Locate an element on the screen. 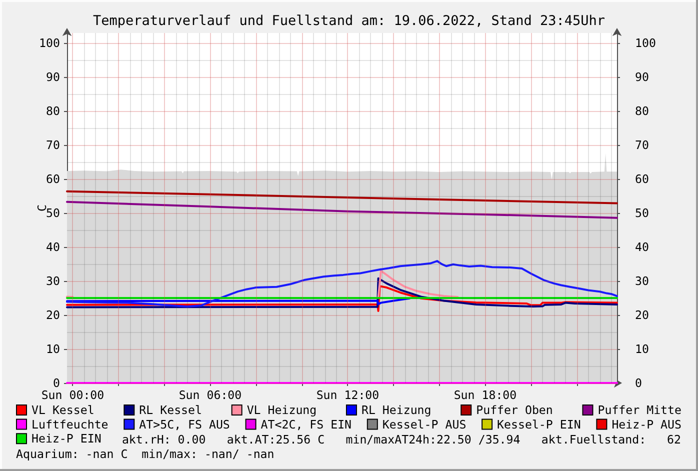  y-tick-label: 20 is located at coordinates (53, 315).